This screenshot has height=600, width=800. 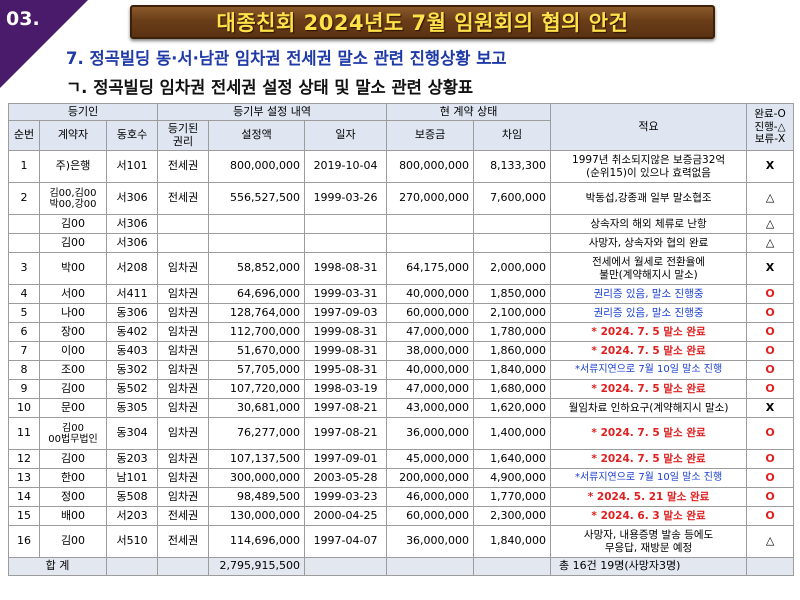 What do you see at coordinates (272, 112) in the screenshot?
I see `group-header-registry: 등기부 설정 내역` at bounding box center [272, 112].